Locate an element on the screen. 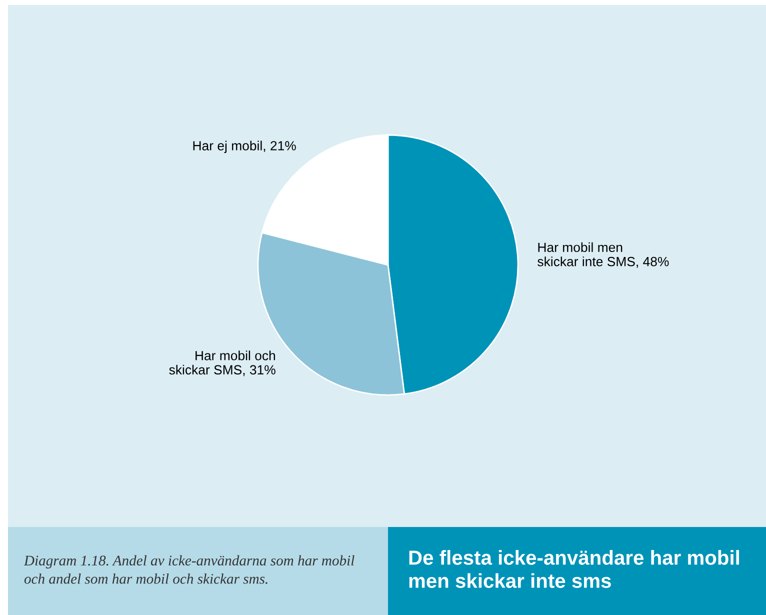 The image size is (766, 615). text: Diagram 1.18. Andel av icke-användarna som har mobil och andel som har mobil och skickar sms. is located at coordinates (189, 569).